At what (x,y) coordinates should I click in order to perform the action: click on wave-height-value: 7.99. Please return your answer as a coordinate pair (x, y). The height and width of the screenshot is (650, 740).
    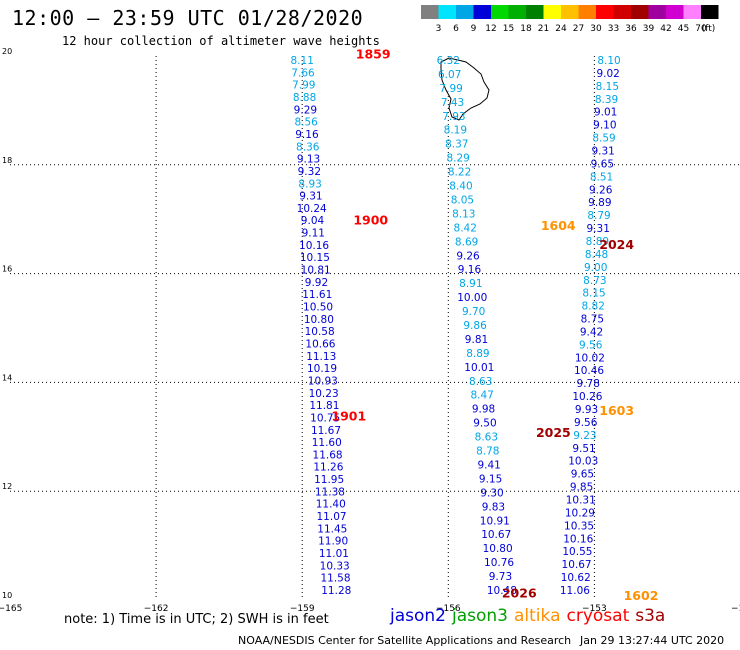
    Looking at the image, I should click on (450, 89).